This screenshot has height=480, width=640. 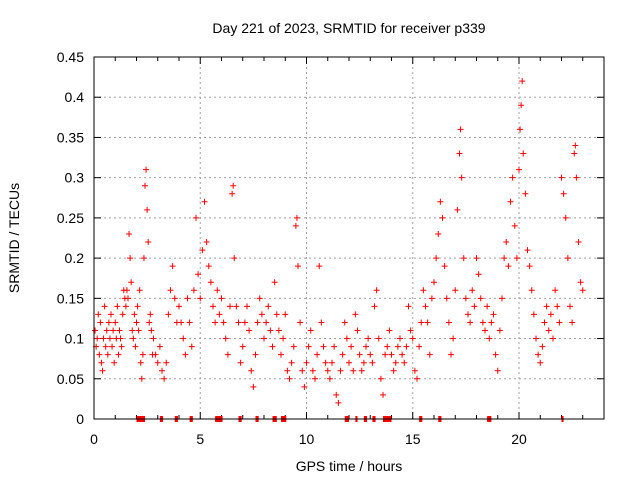 I want to click on x-tick-label: 15, so click(x=413, y=439).